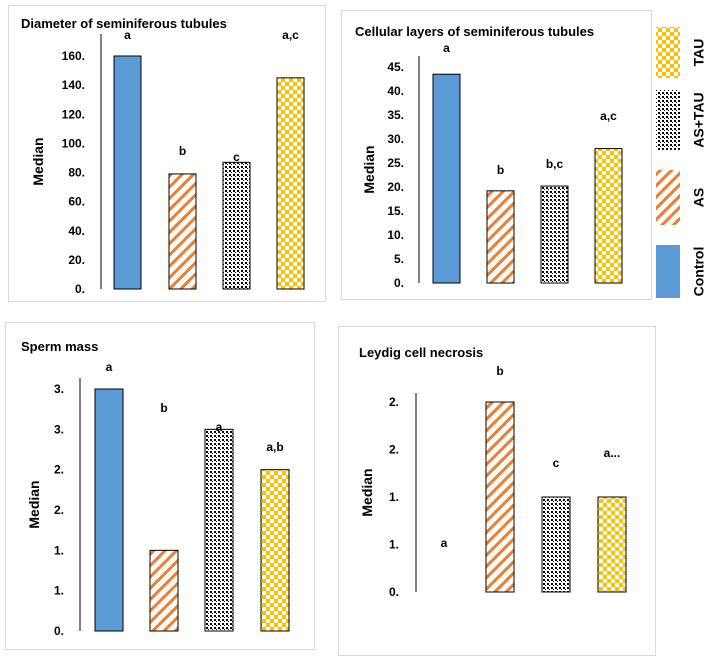 The image size is (718, 657). Describe the element at coordinates (395, 139) in the screenshot. I see `y-tick-label: 30.` at that location.